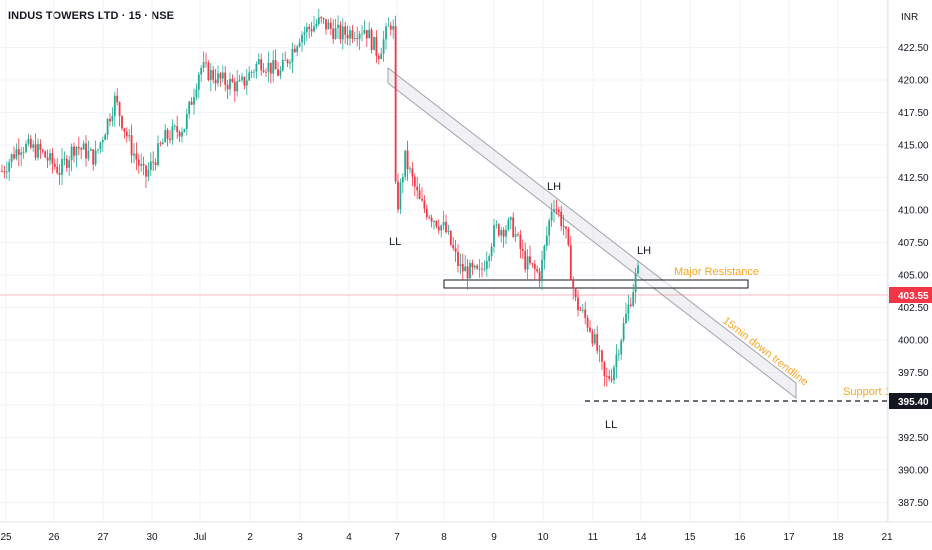 The height and width of the screenshot is (550, 932). Describe the element at coordinates (611, 425) in the screenshot. I see `annotation-ll-2: LL` at that location.